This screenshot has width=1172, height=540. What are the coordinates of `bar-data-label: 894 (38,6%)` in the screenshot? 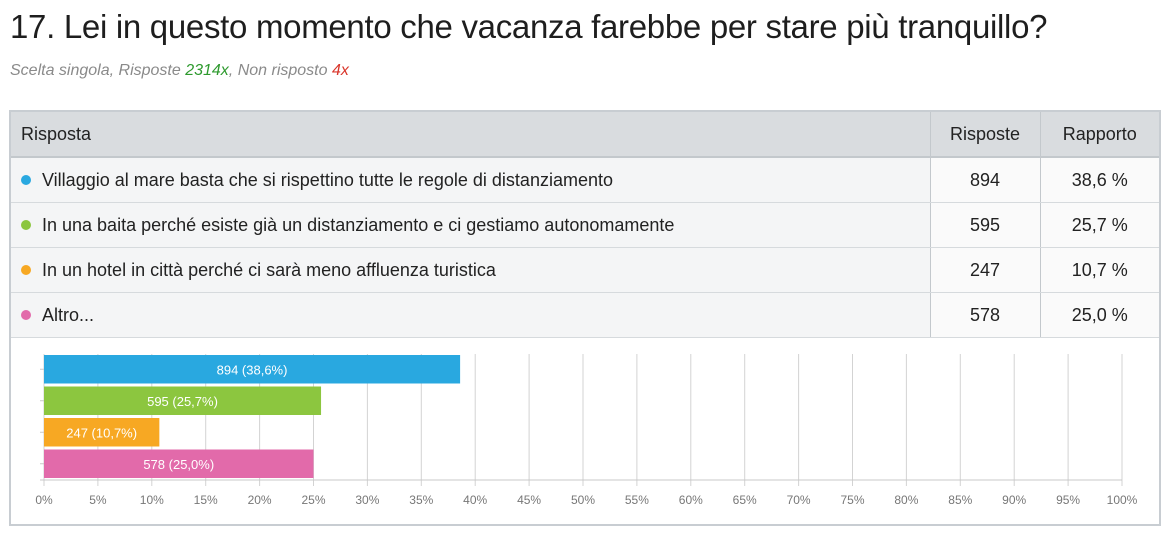 It's located at (252, 369).